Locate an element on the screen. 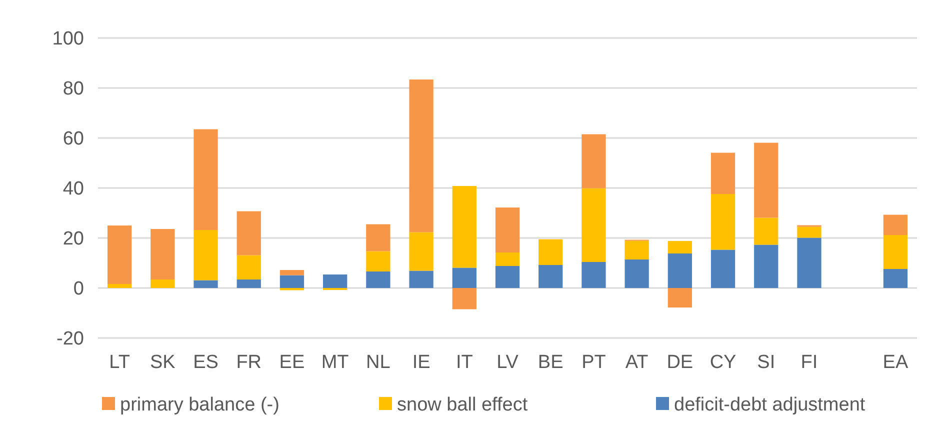  x-tick-label: DE is located at coordinates (680, 362).